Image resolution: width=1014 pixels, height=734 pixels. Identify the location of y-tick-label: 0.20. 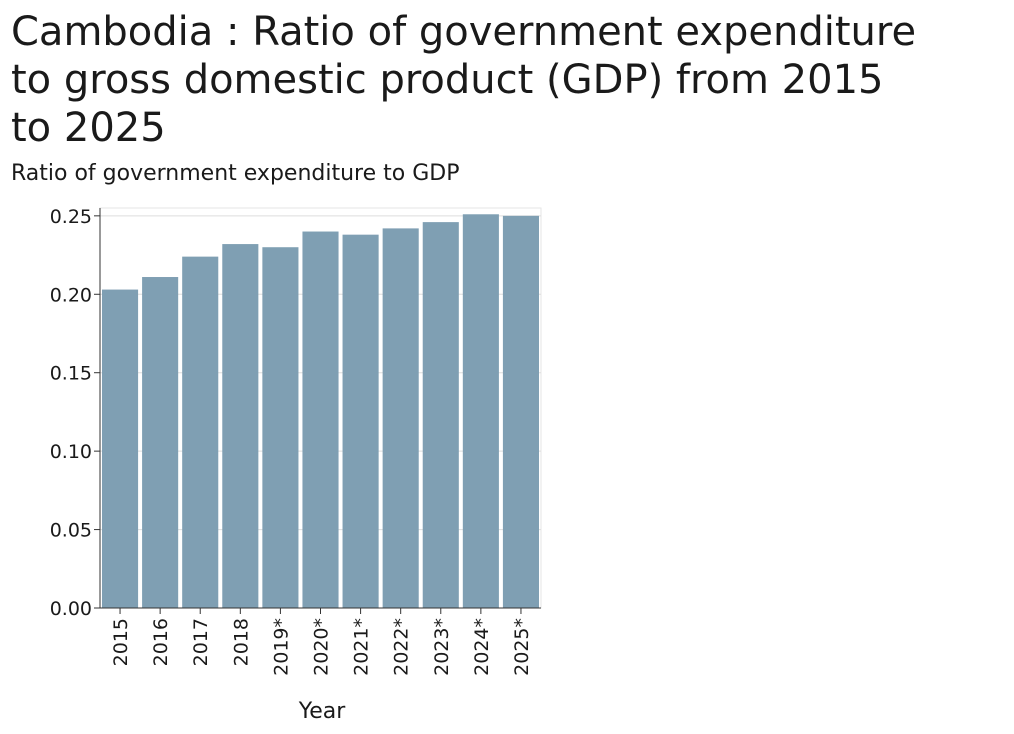
(71, 295).